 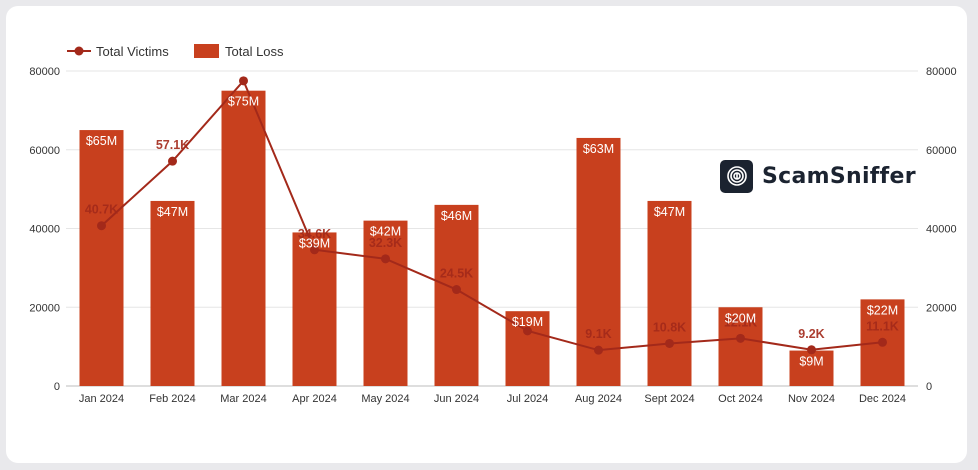 What do you see at coordinates (314, 234) in the screenshot?
I see `victims-data-label: 34.6K` at bounding box center [314, 234].